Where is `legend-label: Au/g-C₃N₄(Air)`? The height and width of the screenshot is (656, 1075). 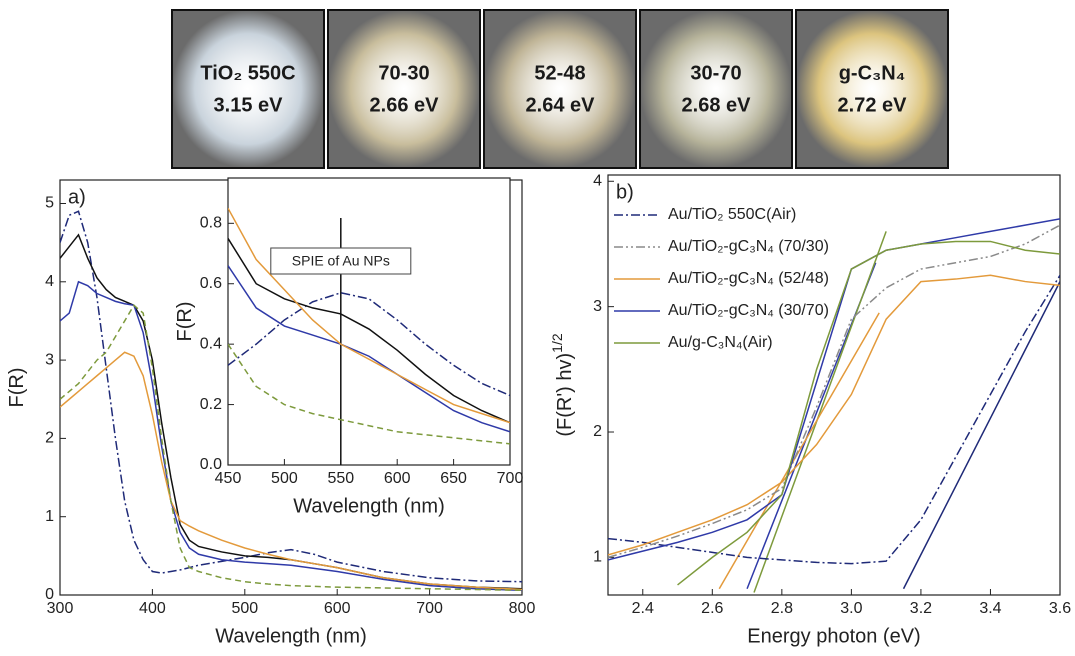 legend-label: Au/g-C₃N₄(Air) is located at coordinates (720, 342).